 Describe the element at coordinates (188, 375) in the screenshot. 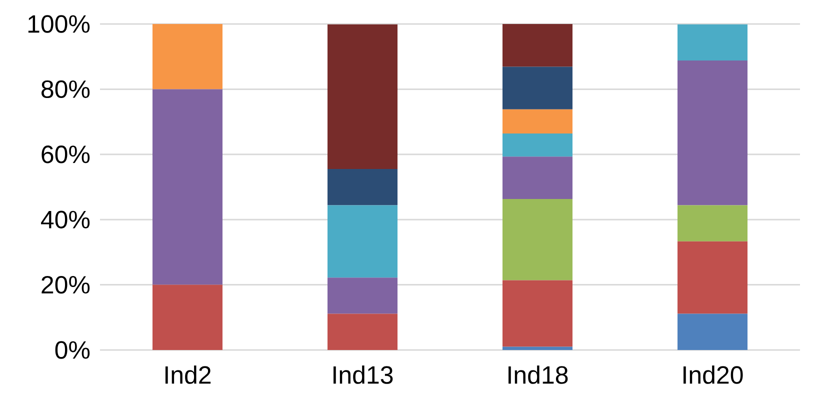

I see `x-tick-label: Ind2` at that location.